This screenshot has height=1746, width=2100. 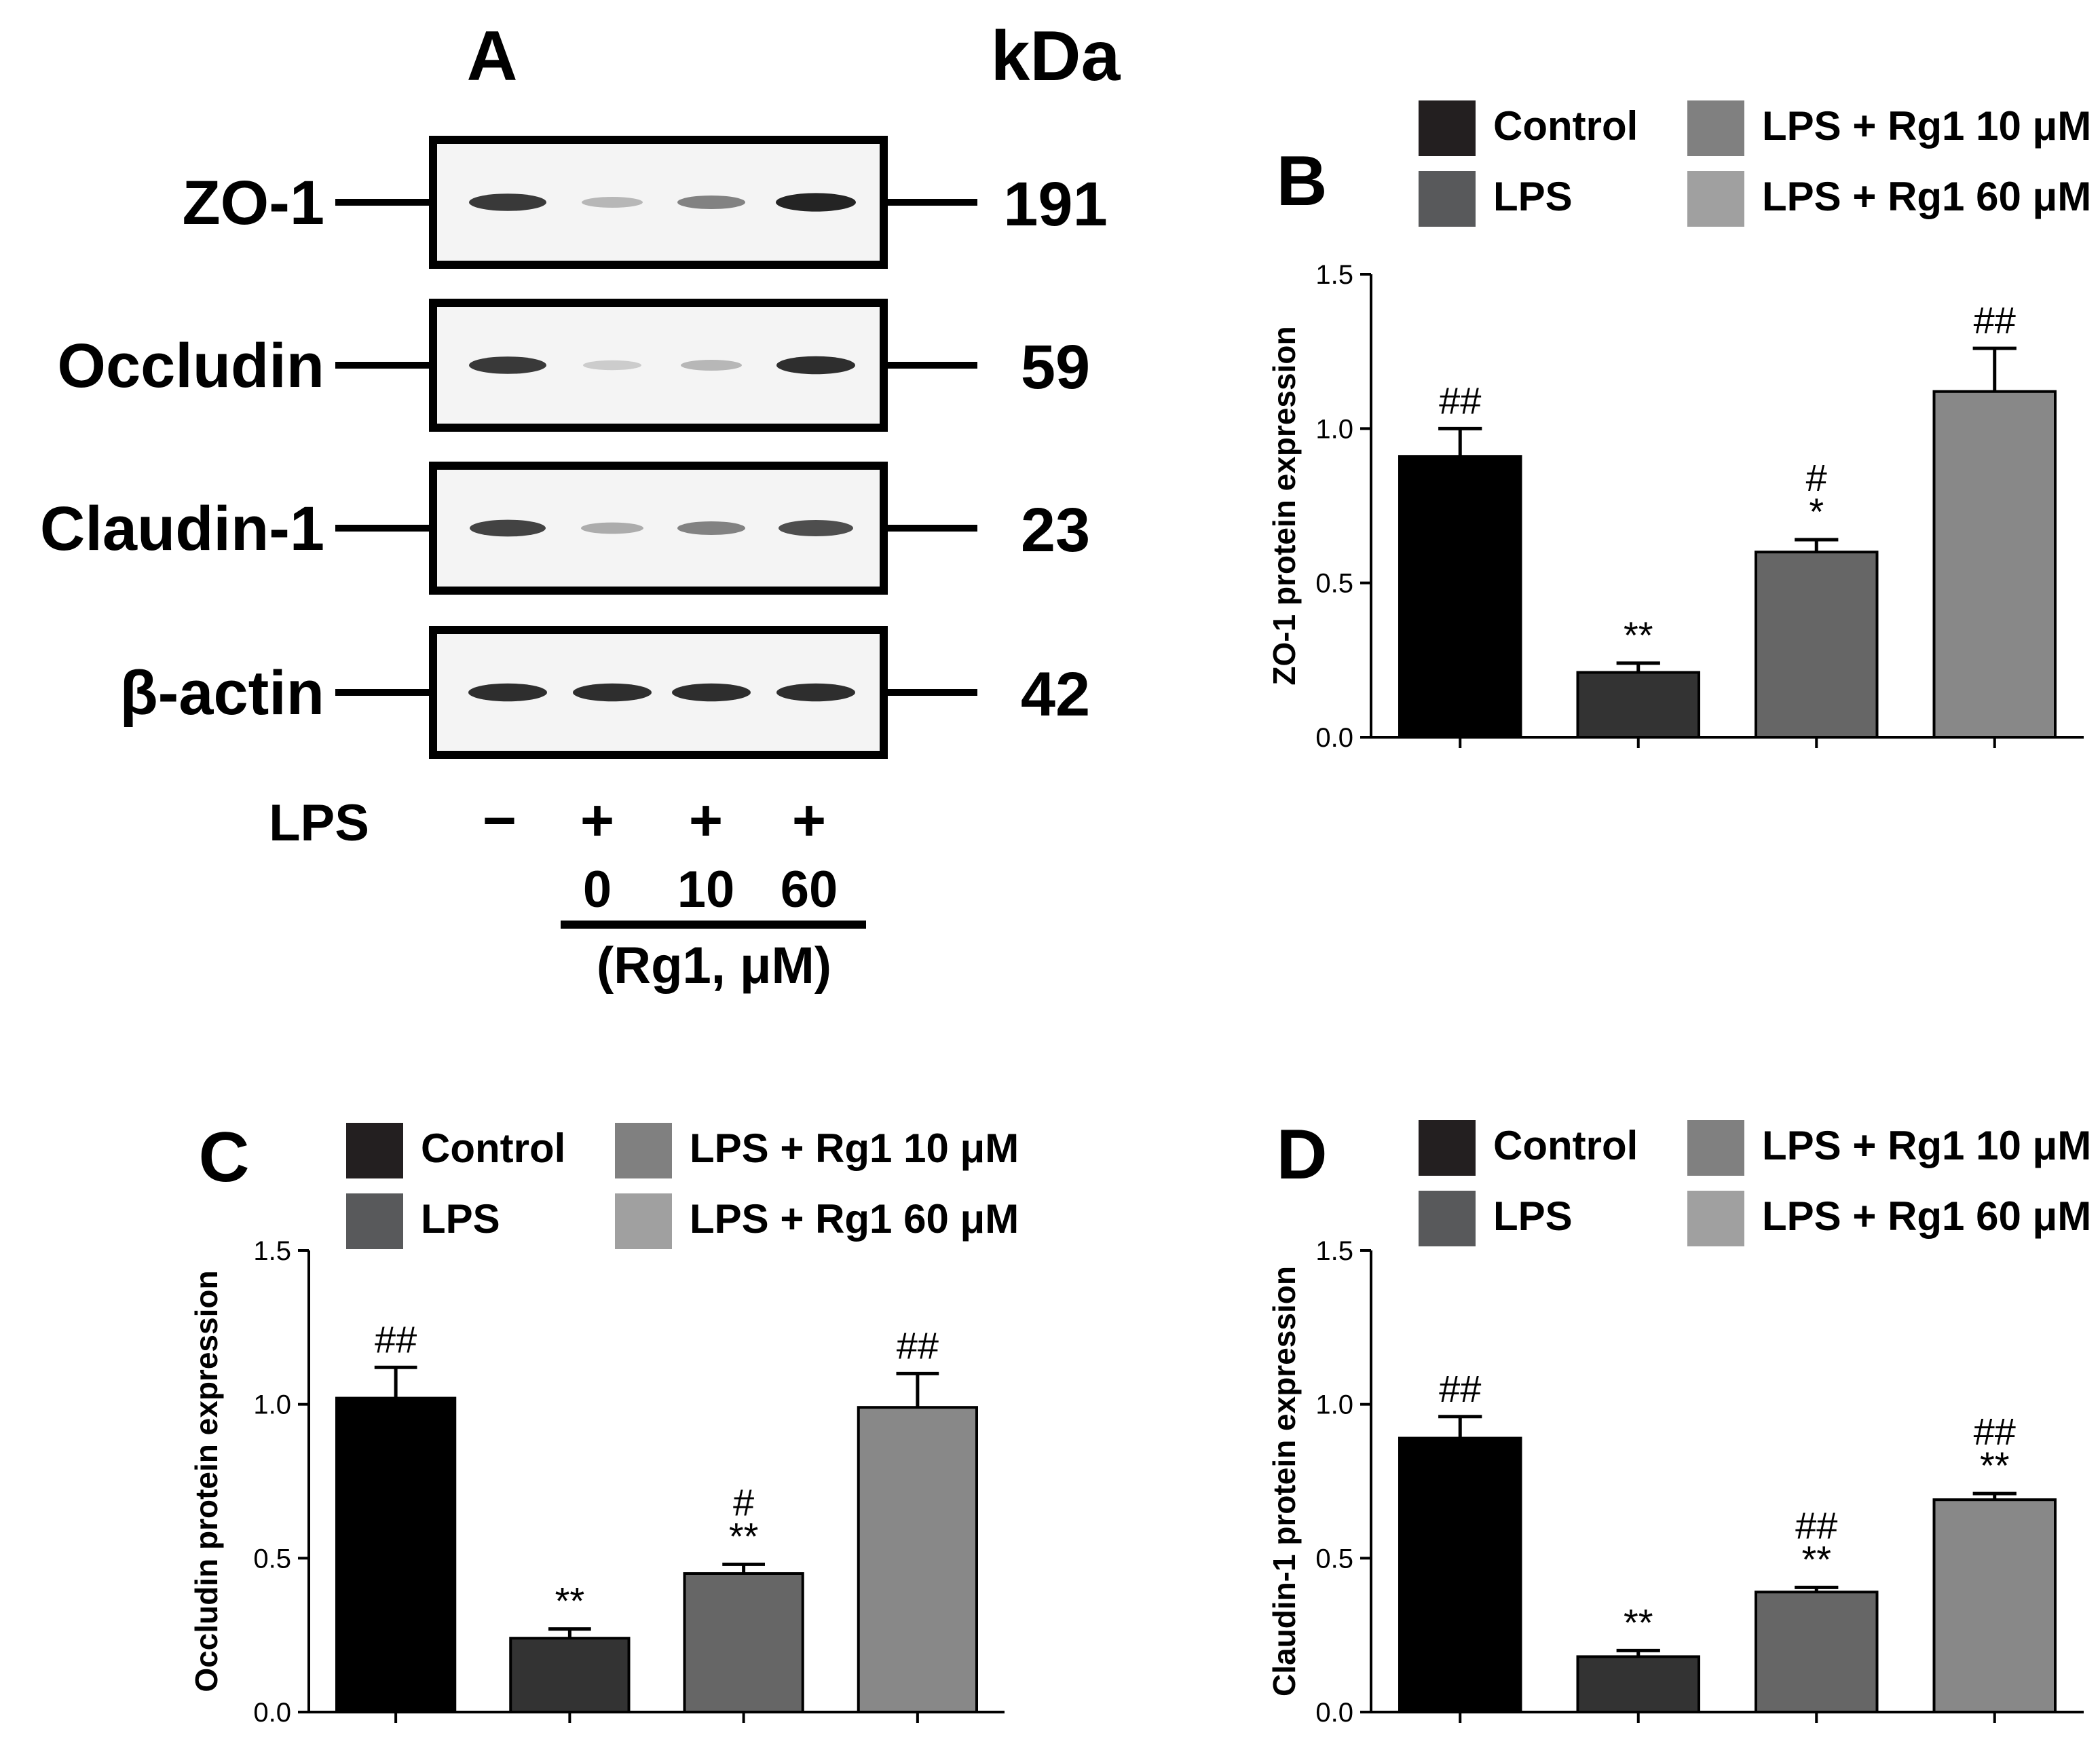 What do you see at coordinates (1284, 505) in the screenshot?
I see `y-axis-label: ZO-1 protein expression` at bounding box center [1284, 505].